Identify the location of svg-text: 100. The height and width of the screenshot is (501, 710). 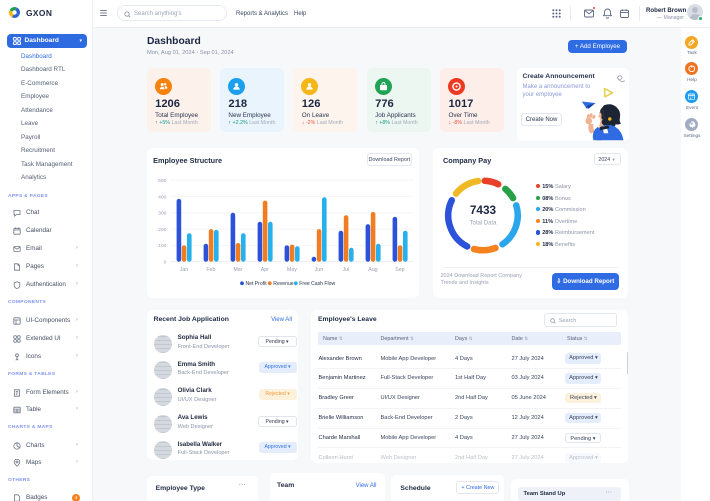
(162, 246).